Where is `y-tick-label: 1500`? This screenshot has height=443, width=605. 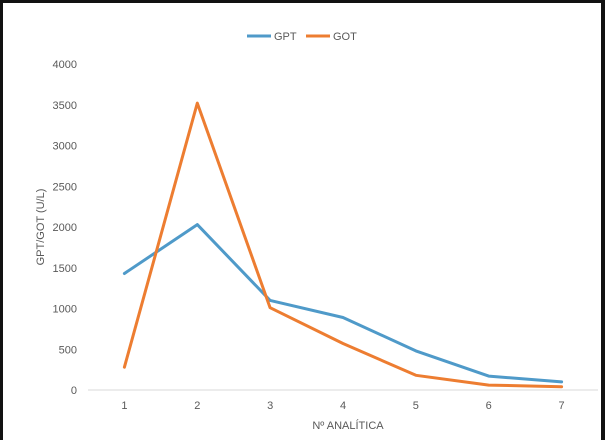
y-tick-label: 1500 is located at coordinates (65, 269).